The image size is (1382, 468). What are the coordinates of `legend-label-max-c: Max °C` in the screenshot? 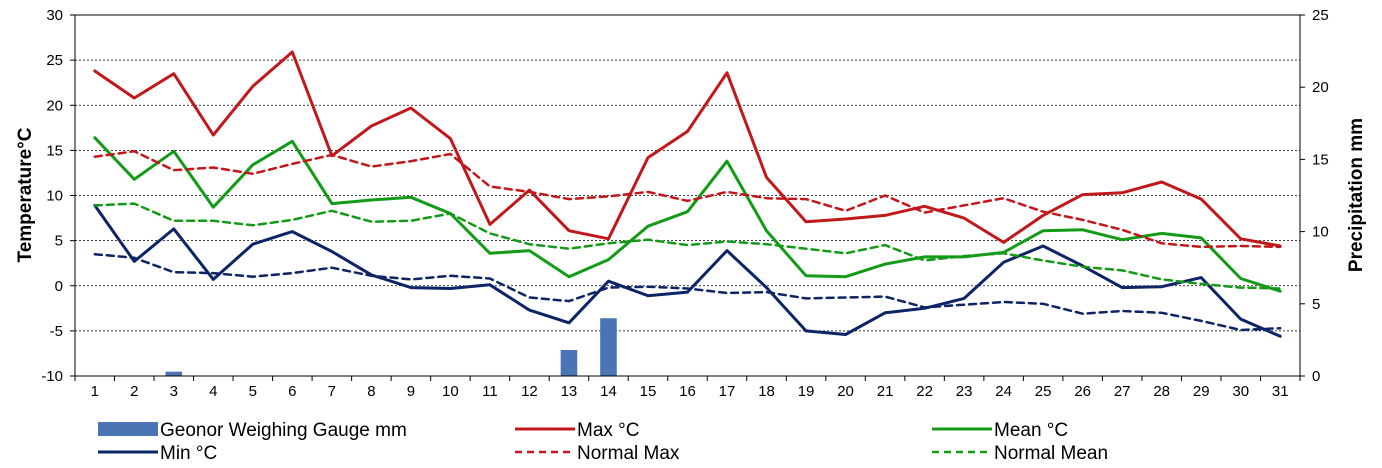 It's located at (608, 430).